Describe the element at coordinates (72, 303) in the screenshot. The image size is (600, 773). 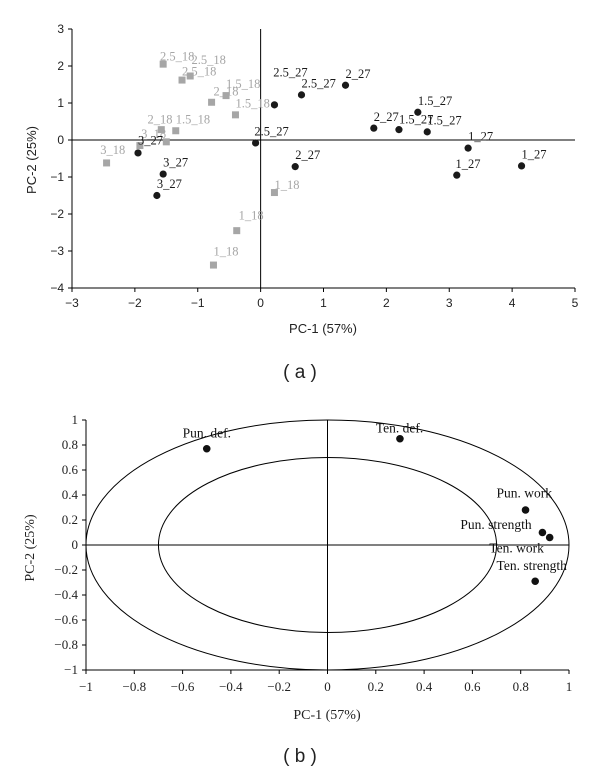
I see `x-tick-label: −3` at that location.